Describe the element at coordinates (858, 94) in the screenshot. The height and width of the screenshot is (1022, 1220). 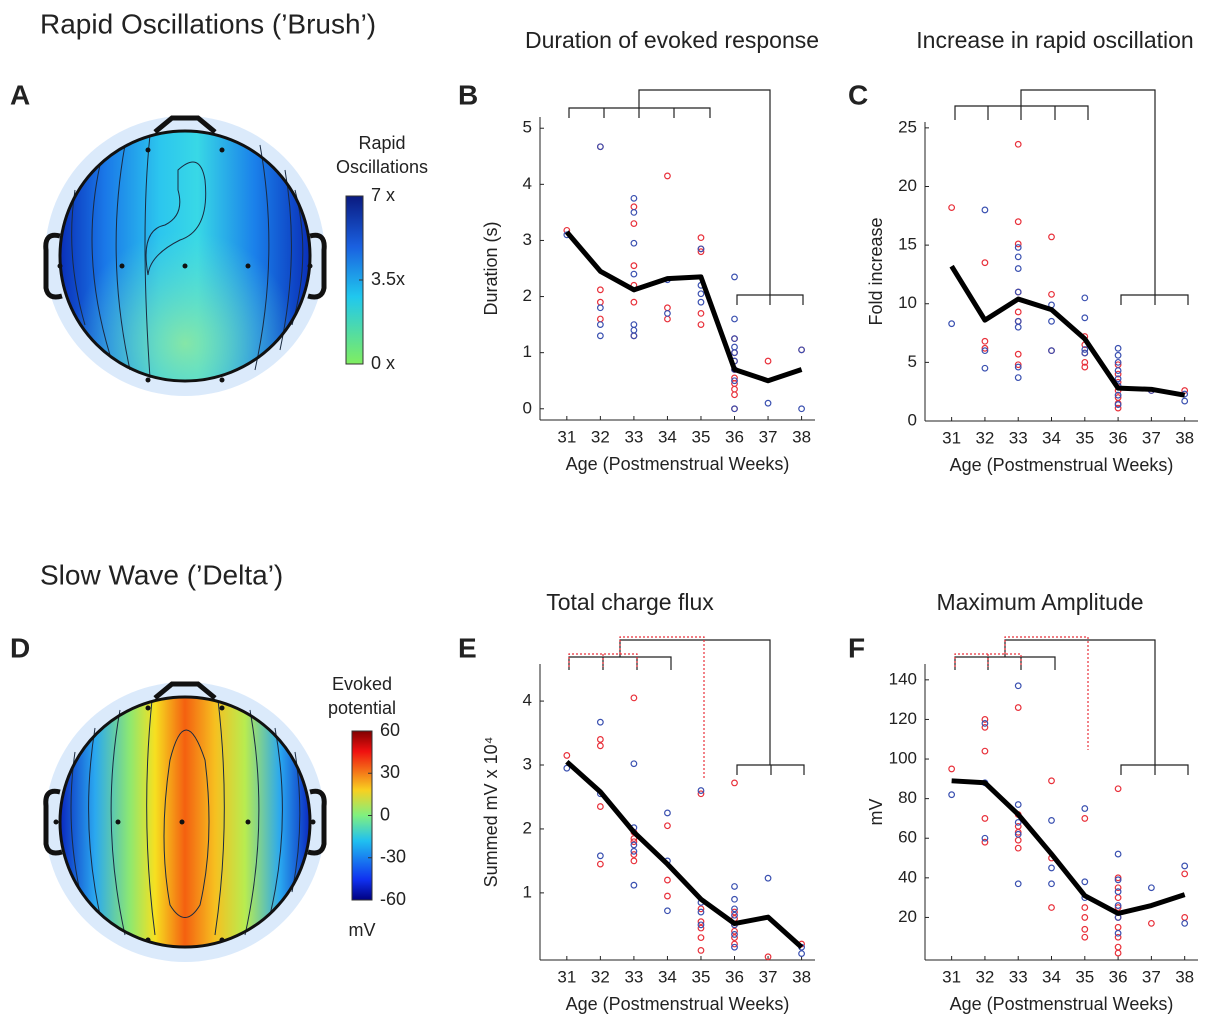
I see `panel-letter: C` at that location.